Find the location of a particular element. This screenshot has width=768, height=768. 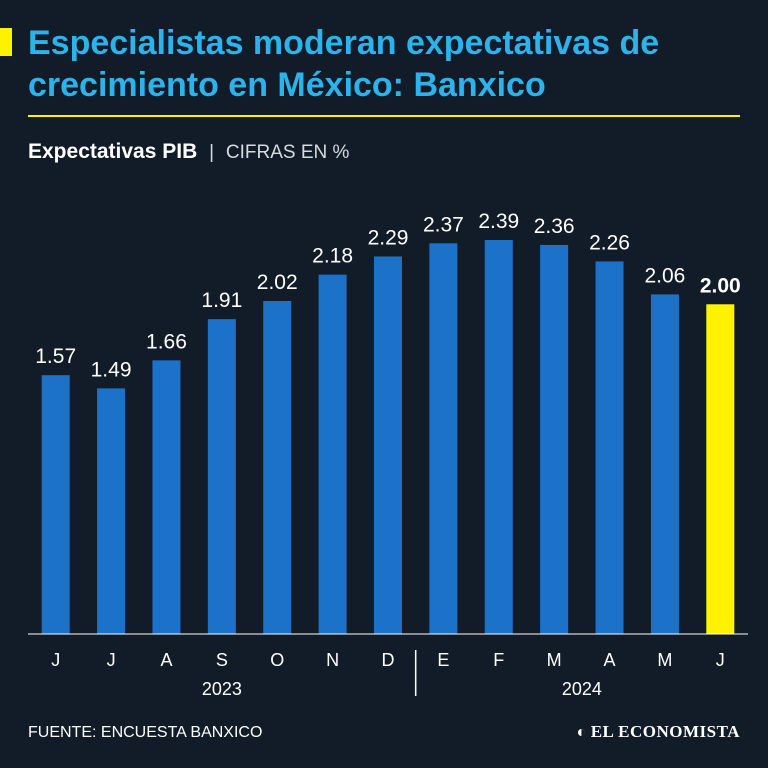

year-label: 2023 is located at coordinates (222, 689).